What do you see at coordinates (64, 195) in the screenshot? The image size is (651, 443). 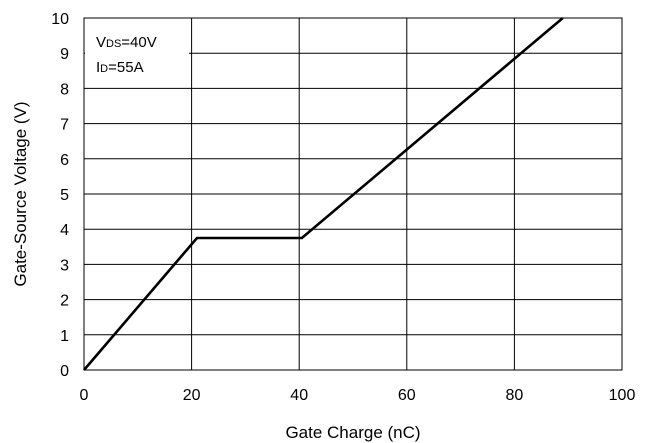 I see `y-tick-label: 5` at bounding box center [64, 195].